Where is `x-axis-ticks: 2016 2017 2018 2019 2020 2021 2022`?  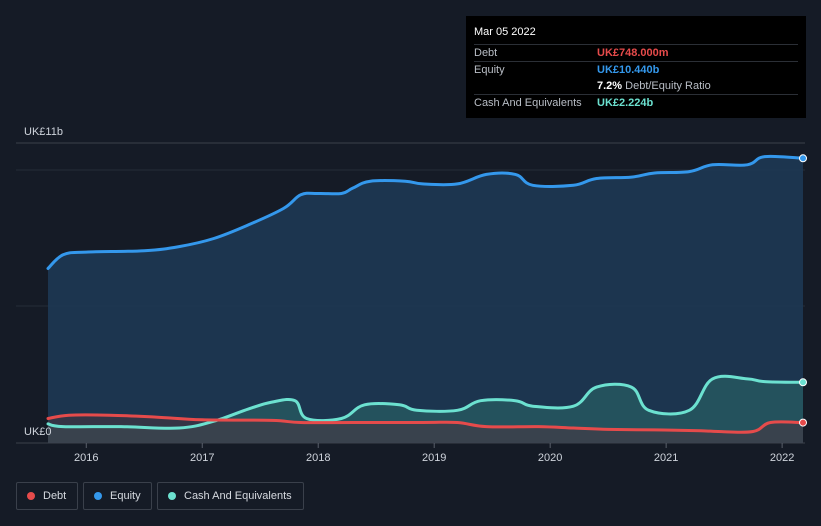
x-axis-ticks: 2016 2017 2018 2019 2020 2021 2022 is located at coordinates (434, 453).